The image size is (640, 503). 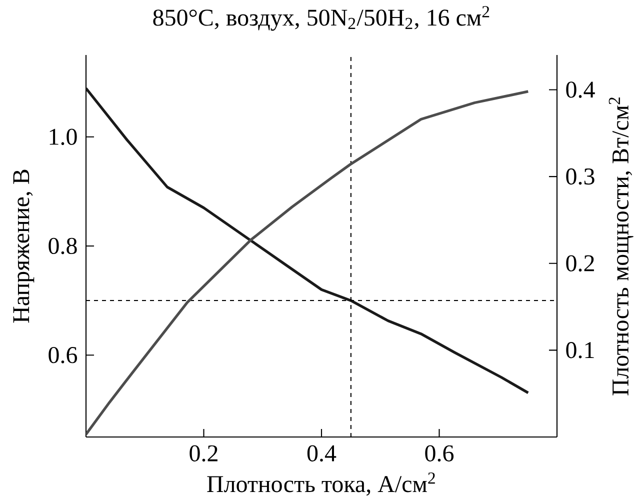 What do you see at coordinates (321, 453) in the screenshot?
I see `x-tick-label: 0.4` at bounding box center [321, 453].